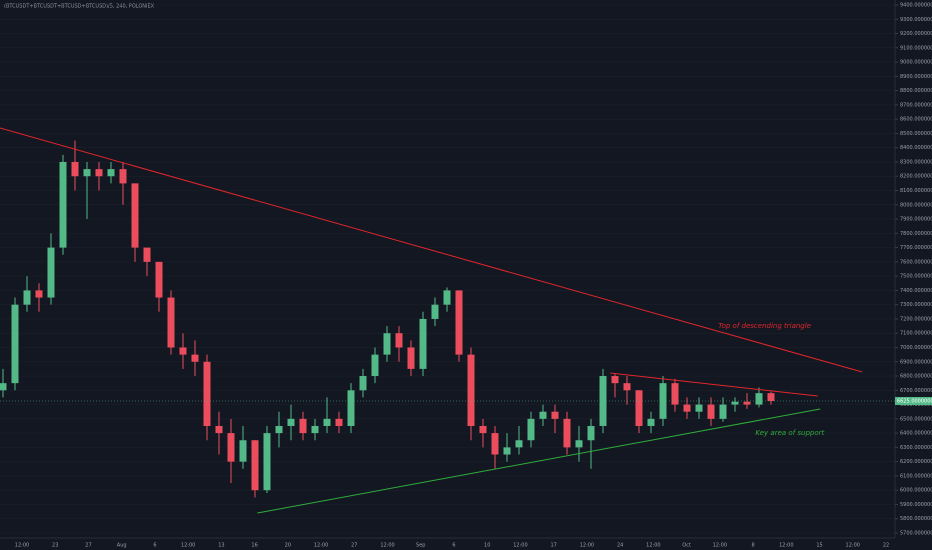  Describe the element at coordinates (916, 405) in the screenshot. I see `y-tick-label: 6600.00000000` at that location.